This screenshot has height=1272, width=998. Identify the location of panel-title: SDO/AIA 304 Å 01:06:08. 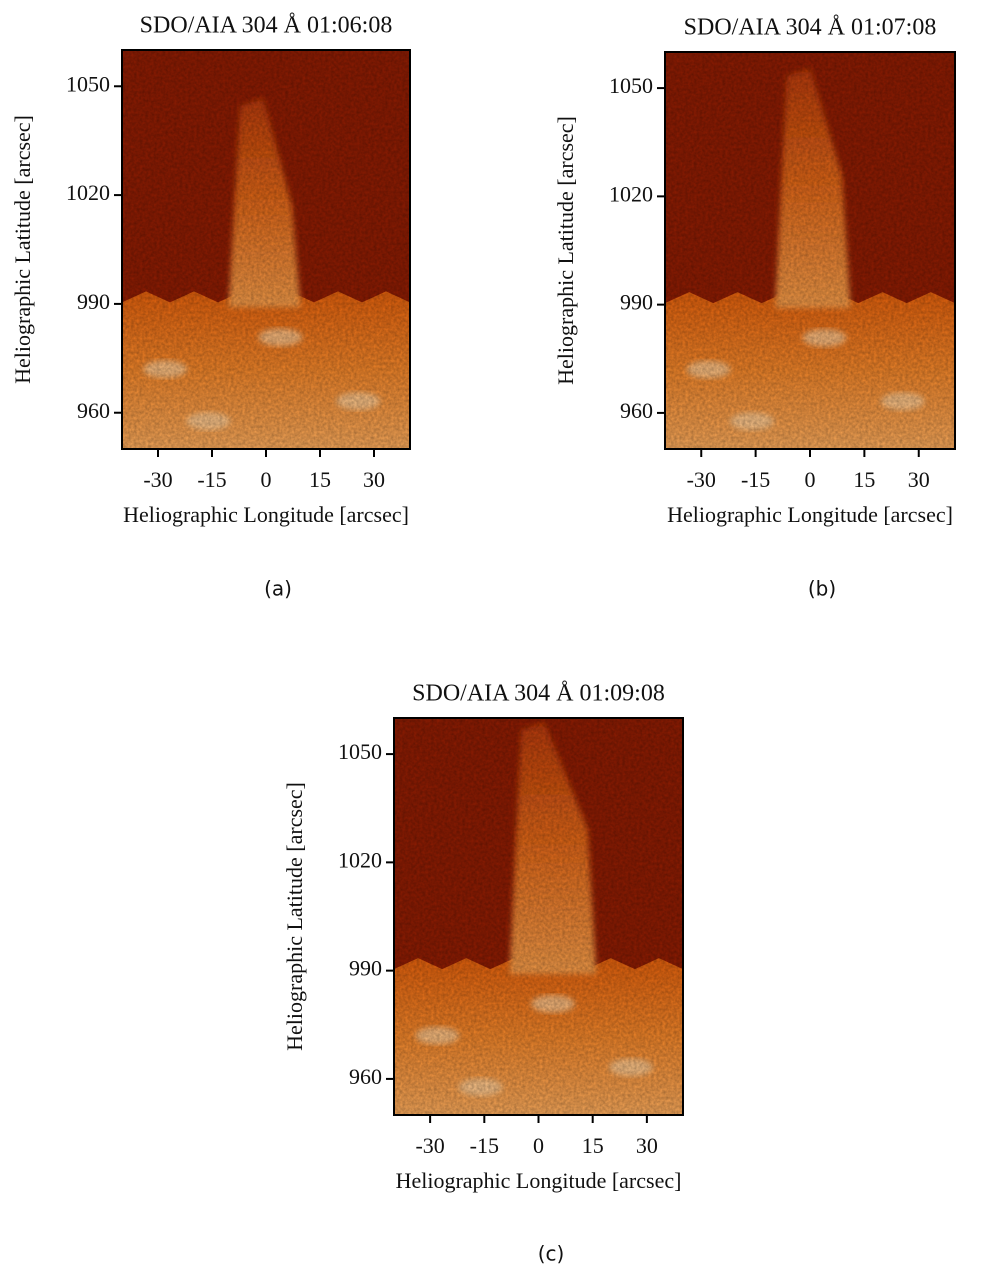
(266, 26).